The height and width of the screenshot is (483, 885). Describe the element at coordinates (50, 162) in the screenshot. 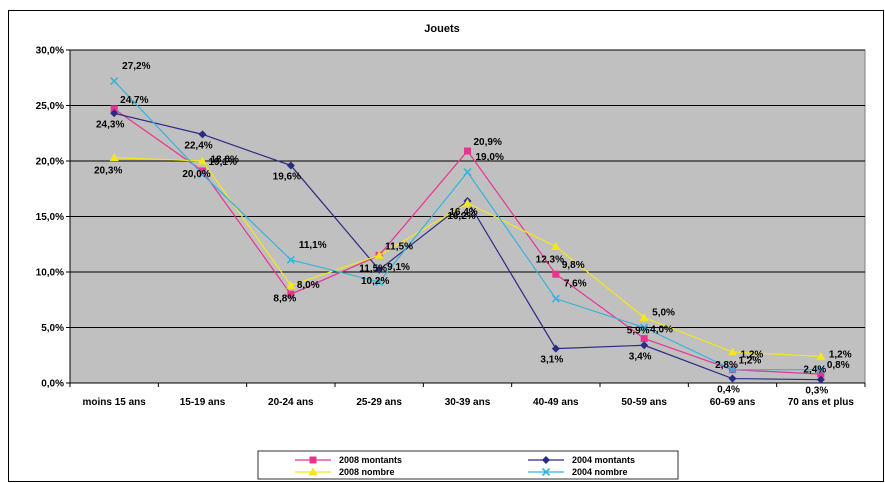

I see `y-tick-label: 20,0%` at that location.